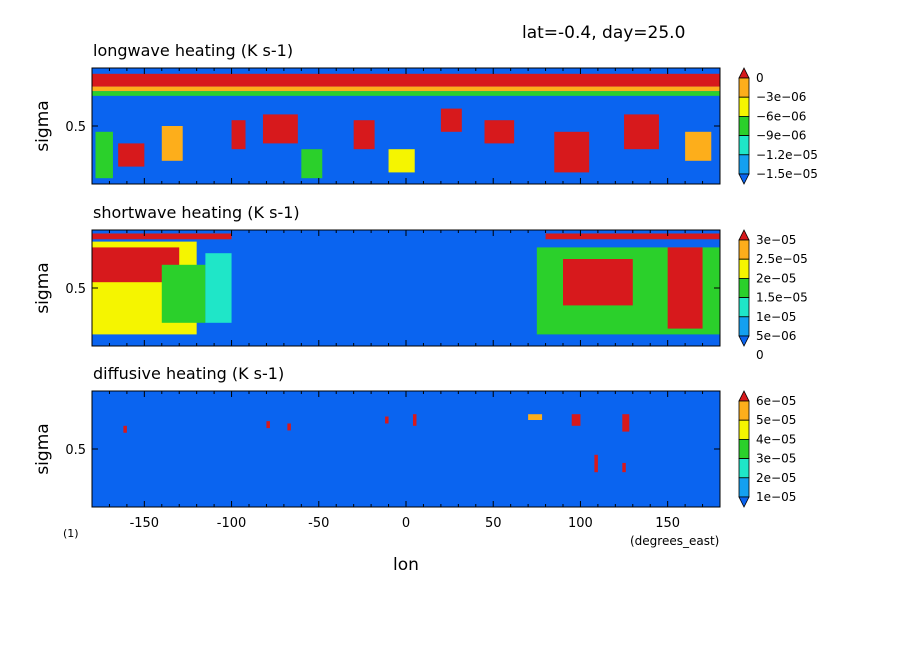 Image resolution: width=904 pixels, height=654 pixels. I want to click on colorbar-label: −1.2e−05, so click(787, 155).